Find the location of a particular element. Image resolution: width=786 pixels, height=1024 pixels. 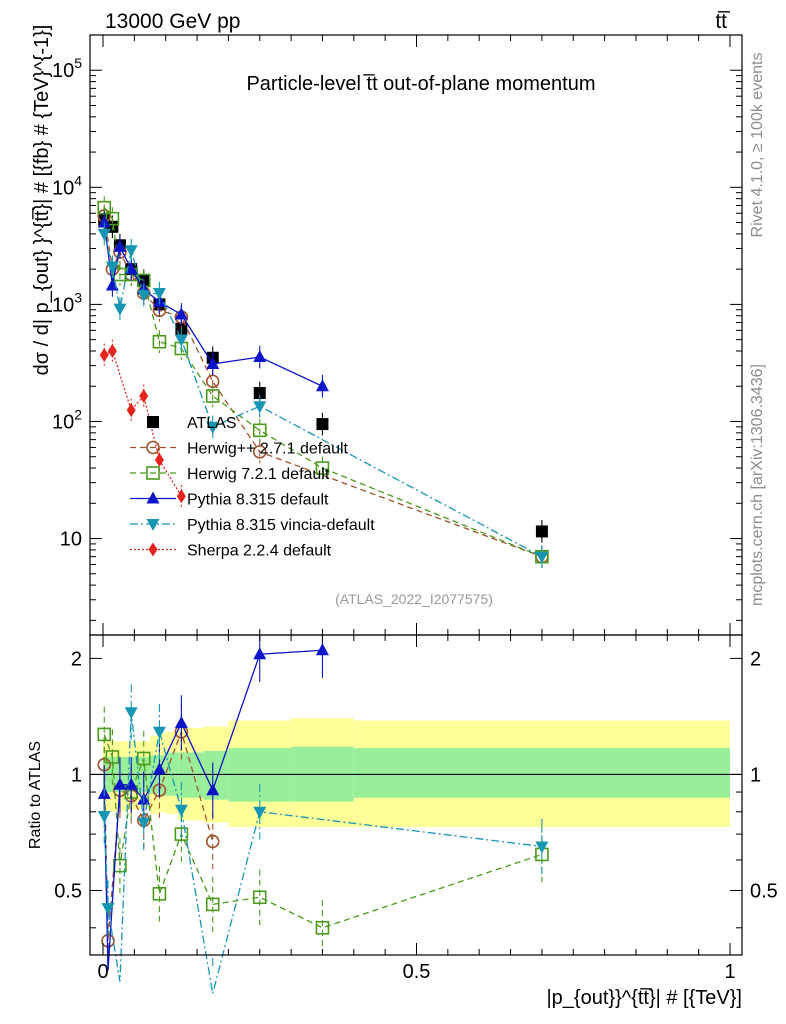

analysis-id: (ATLAS_2022_I2077575) is located at coordinates (414, 599).